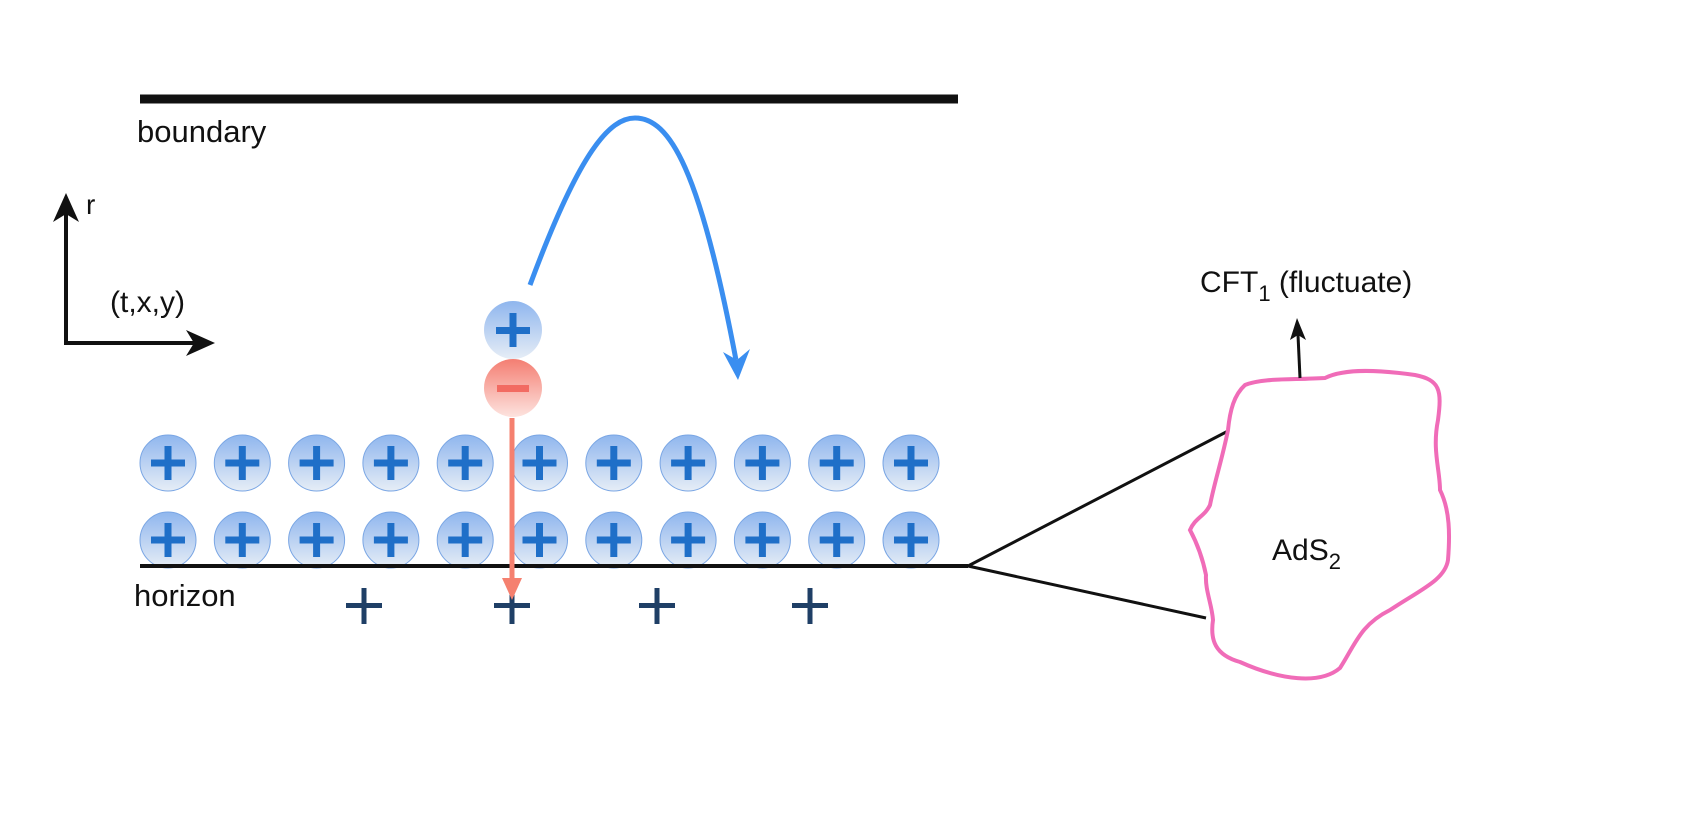 Image resolution: width=1684 pixels, height=836 pixels. Describe the element at coordinates (200, 343) in the screenshot. I see `txy-axis-arrowhead-icon` at that location.